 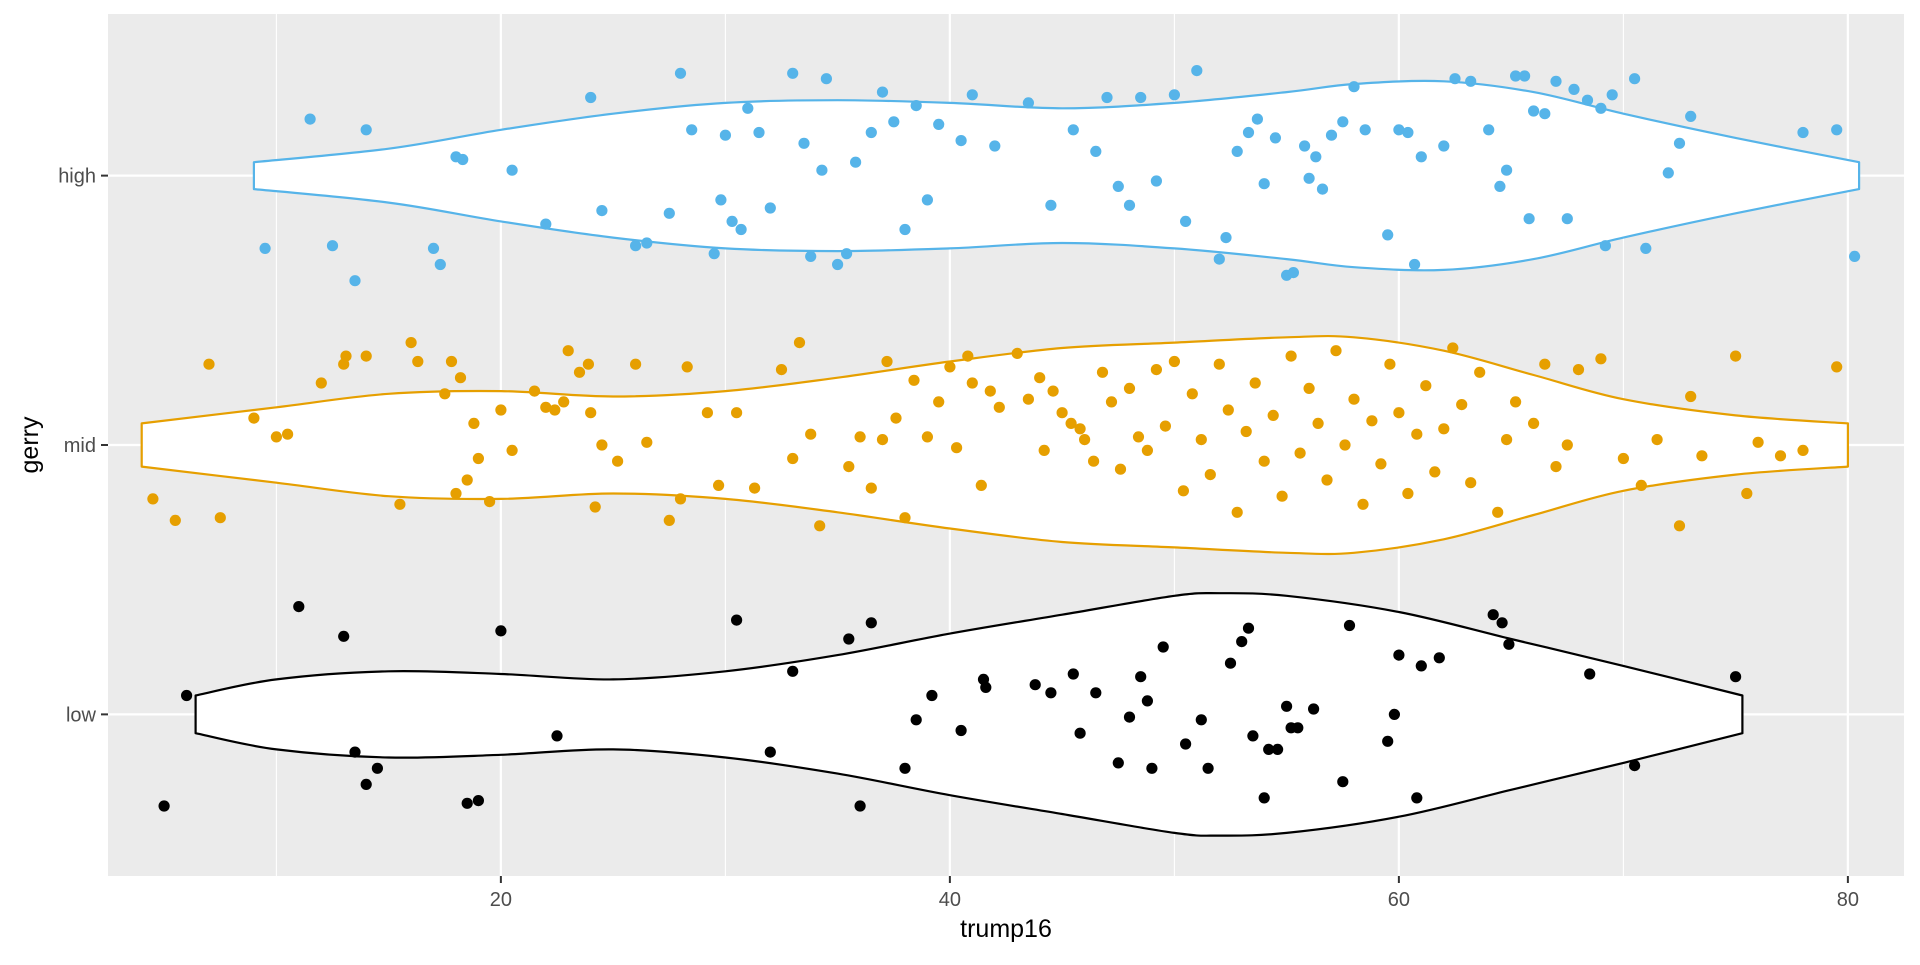 I want to click on x-tick-label: 20, so click(x=501, y=900).